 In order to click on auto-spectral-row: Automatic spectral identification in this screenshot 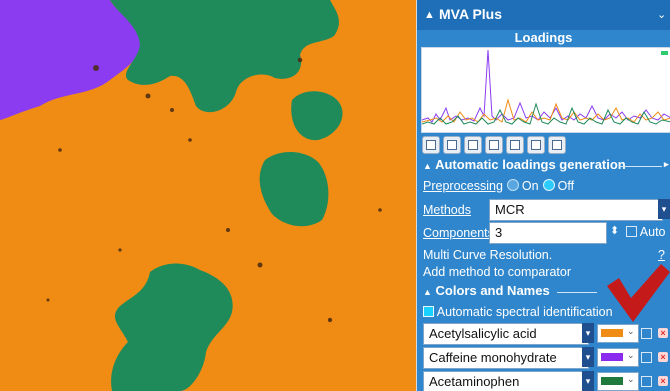, I will do `click(518, 312)`.